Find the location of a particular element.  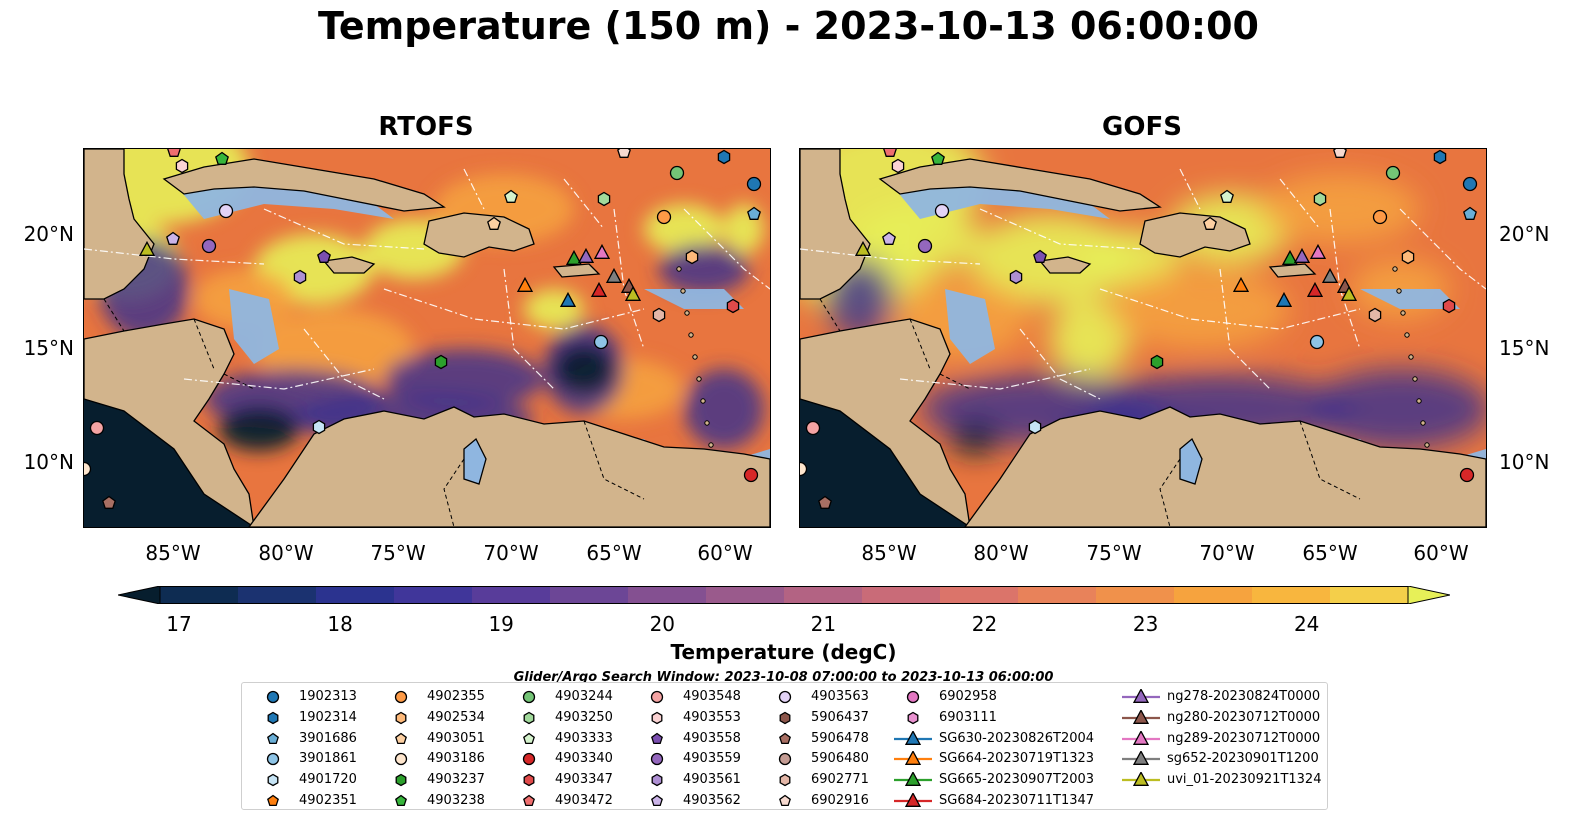

lat-tick-15n-right: 15°N is located at coordinates (1524, 348).